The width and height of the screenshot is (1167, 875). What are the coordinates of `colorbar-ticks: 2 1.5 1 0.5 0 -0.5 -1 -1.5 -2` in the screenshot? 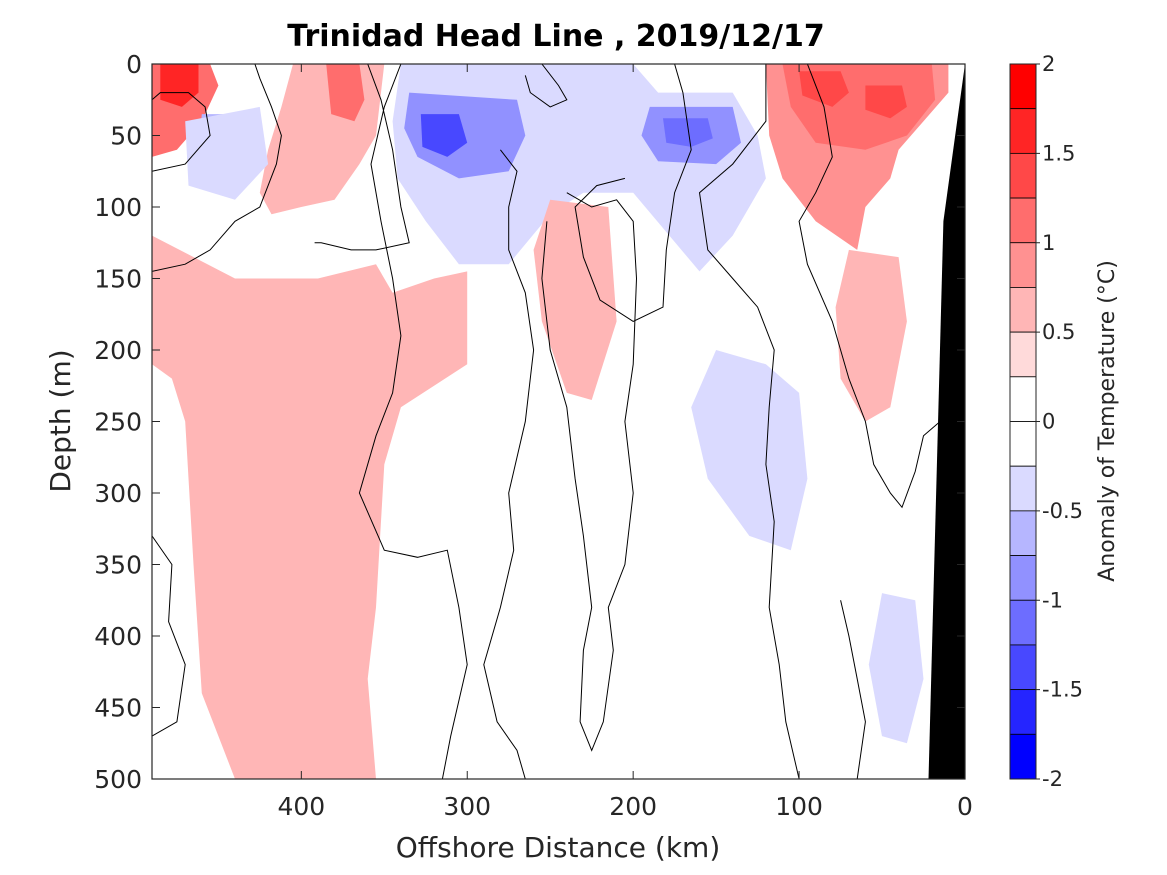 It's located at (1059, 421).